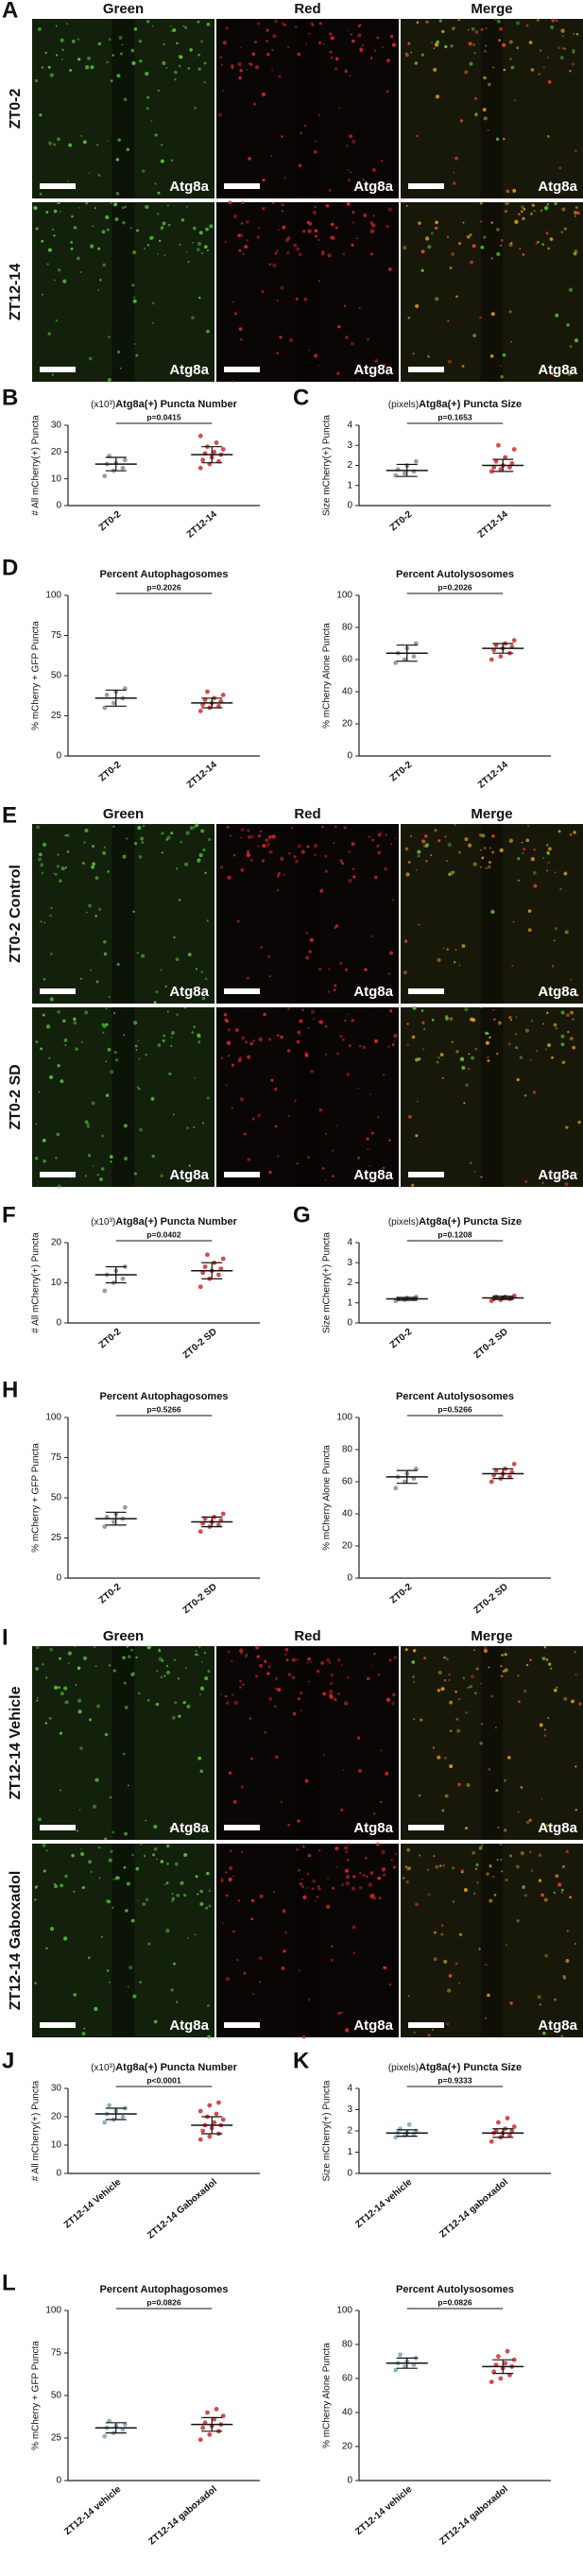 The width and height of the screenshot is (583, 2576). I want to click on y-tick-label: 20, so click(347, 2447).